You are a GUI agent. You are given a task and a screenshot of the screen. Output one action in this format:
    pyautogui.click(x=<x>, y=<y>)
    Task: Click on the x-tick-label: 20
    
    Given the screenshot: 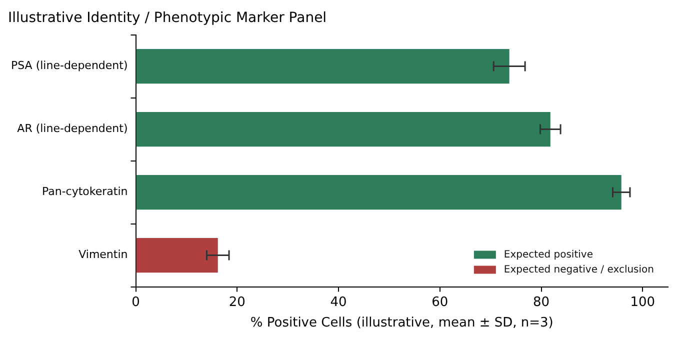 What is the action you would take?
    pyautogui.click(x=237, y=302)
    